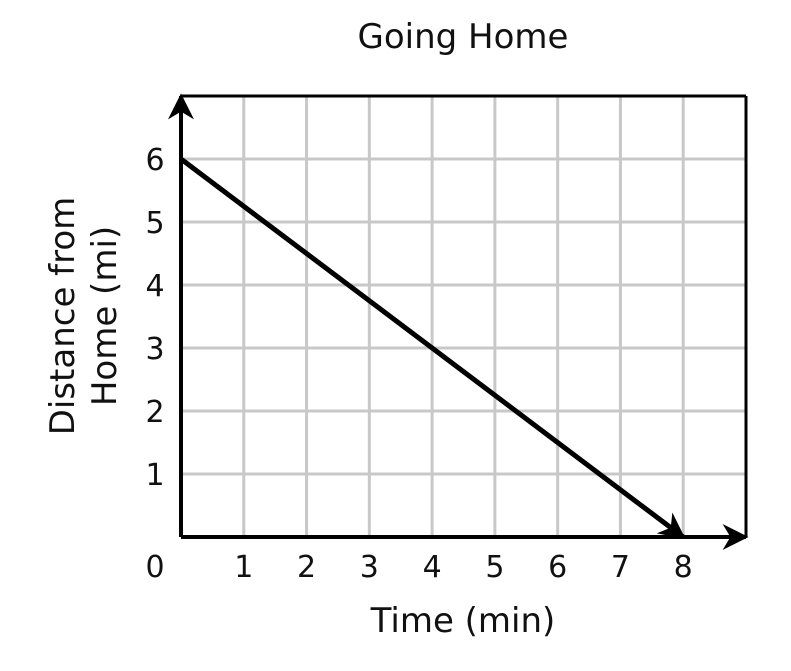 The width and height of the screenshot is (791, 671). I want to click on x-axis-label: Time (min), so click(463, 621).